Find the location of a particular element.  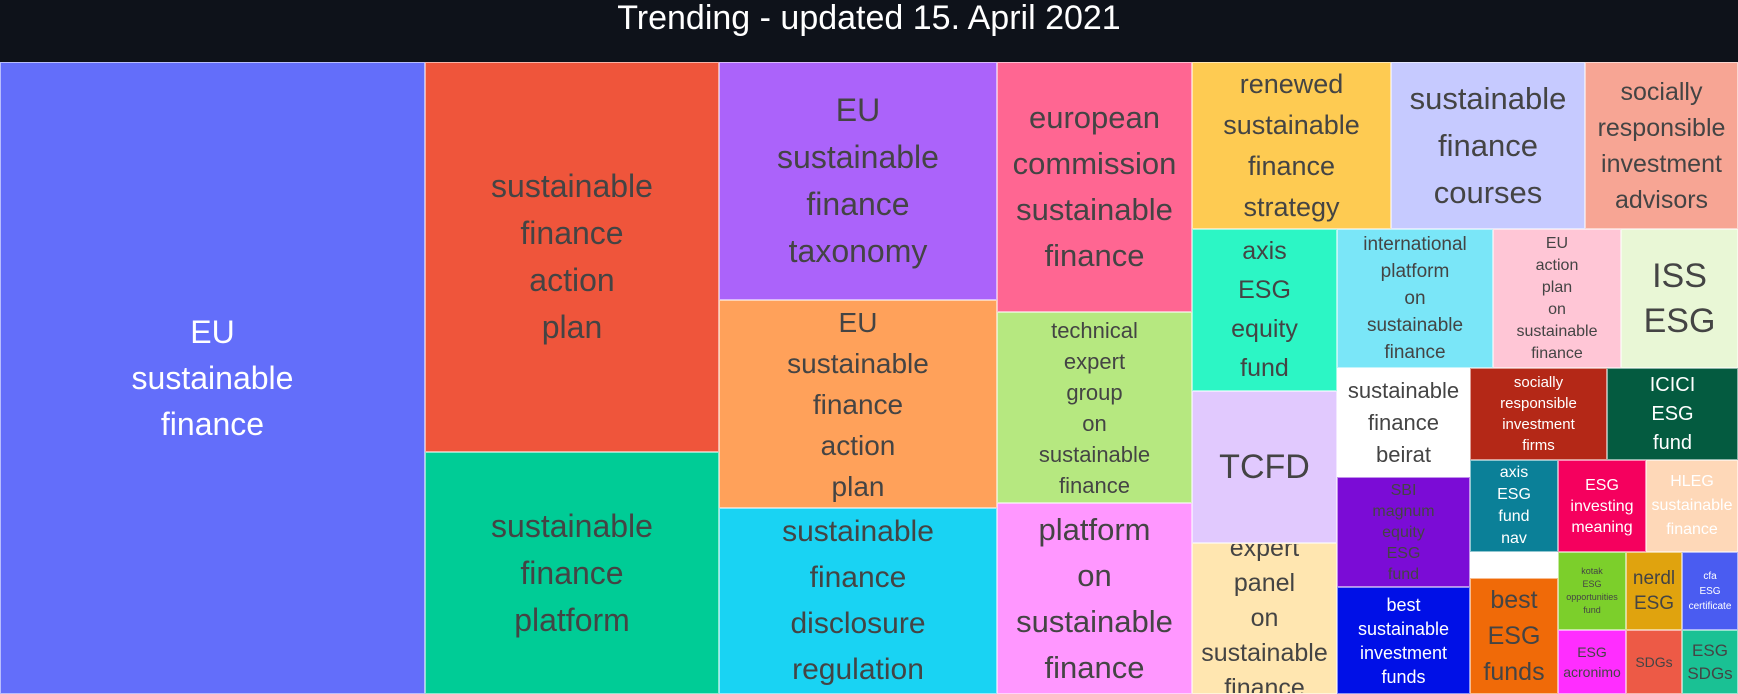

treemap-tile: axis ESG fund nav is located at coordinates (1514, 506).